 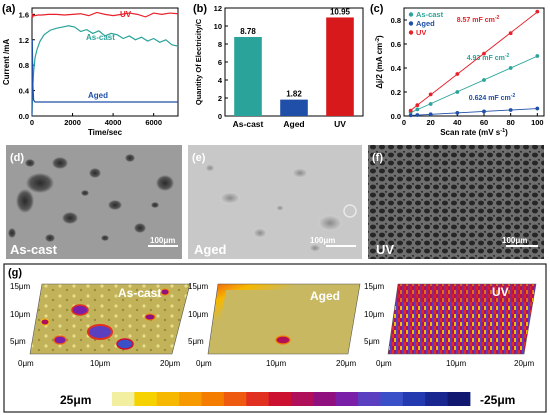 I want to click on panel-c-letter: (c), so click(x=377, y=9).